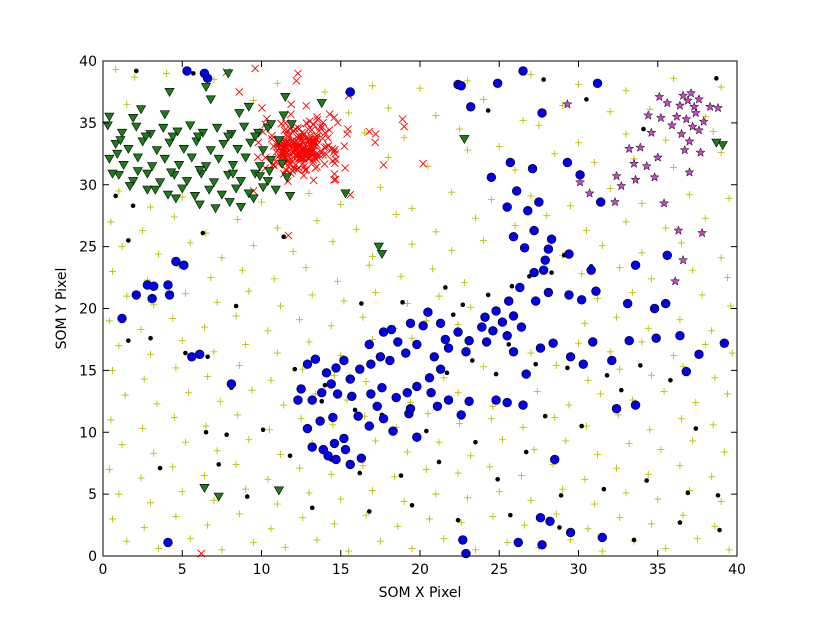 The image size is (818, 618). I want to click on x-tick-label: 20, so click(420, 570).